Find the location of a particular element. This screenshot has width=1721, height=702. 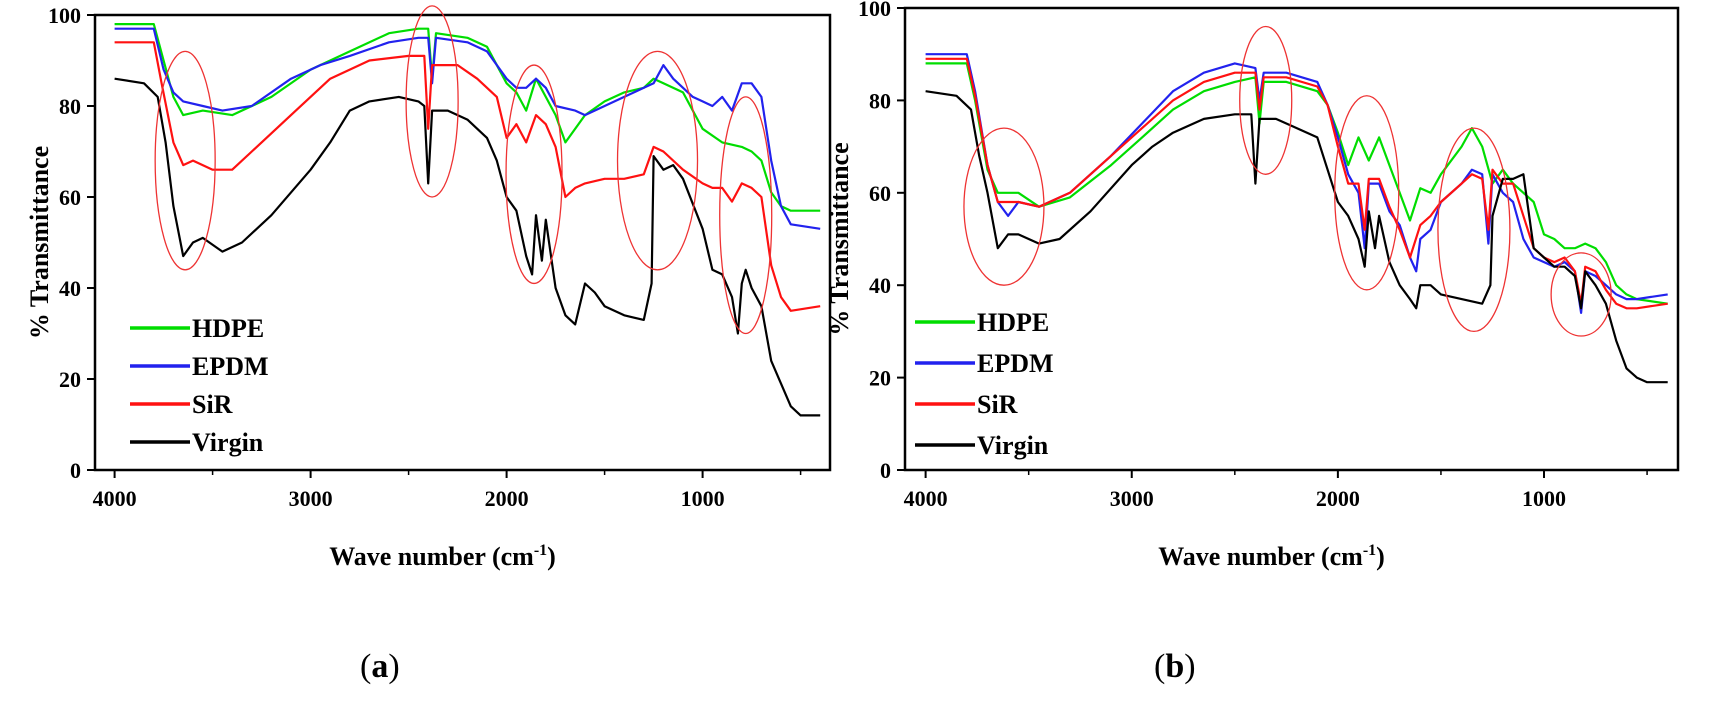

caption-a-close: ) is located at coordinates (394, 666).